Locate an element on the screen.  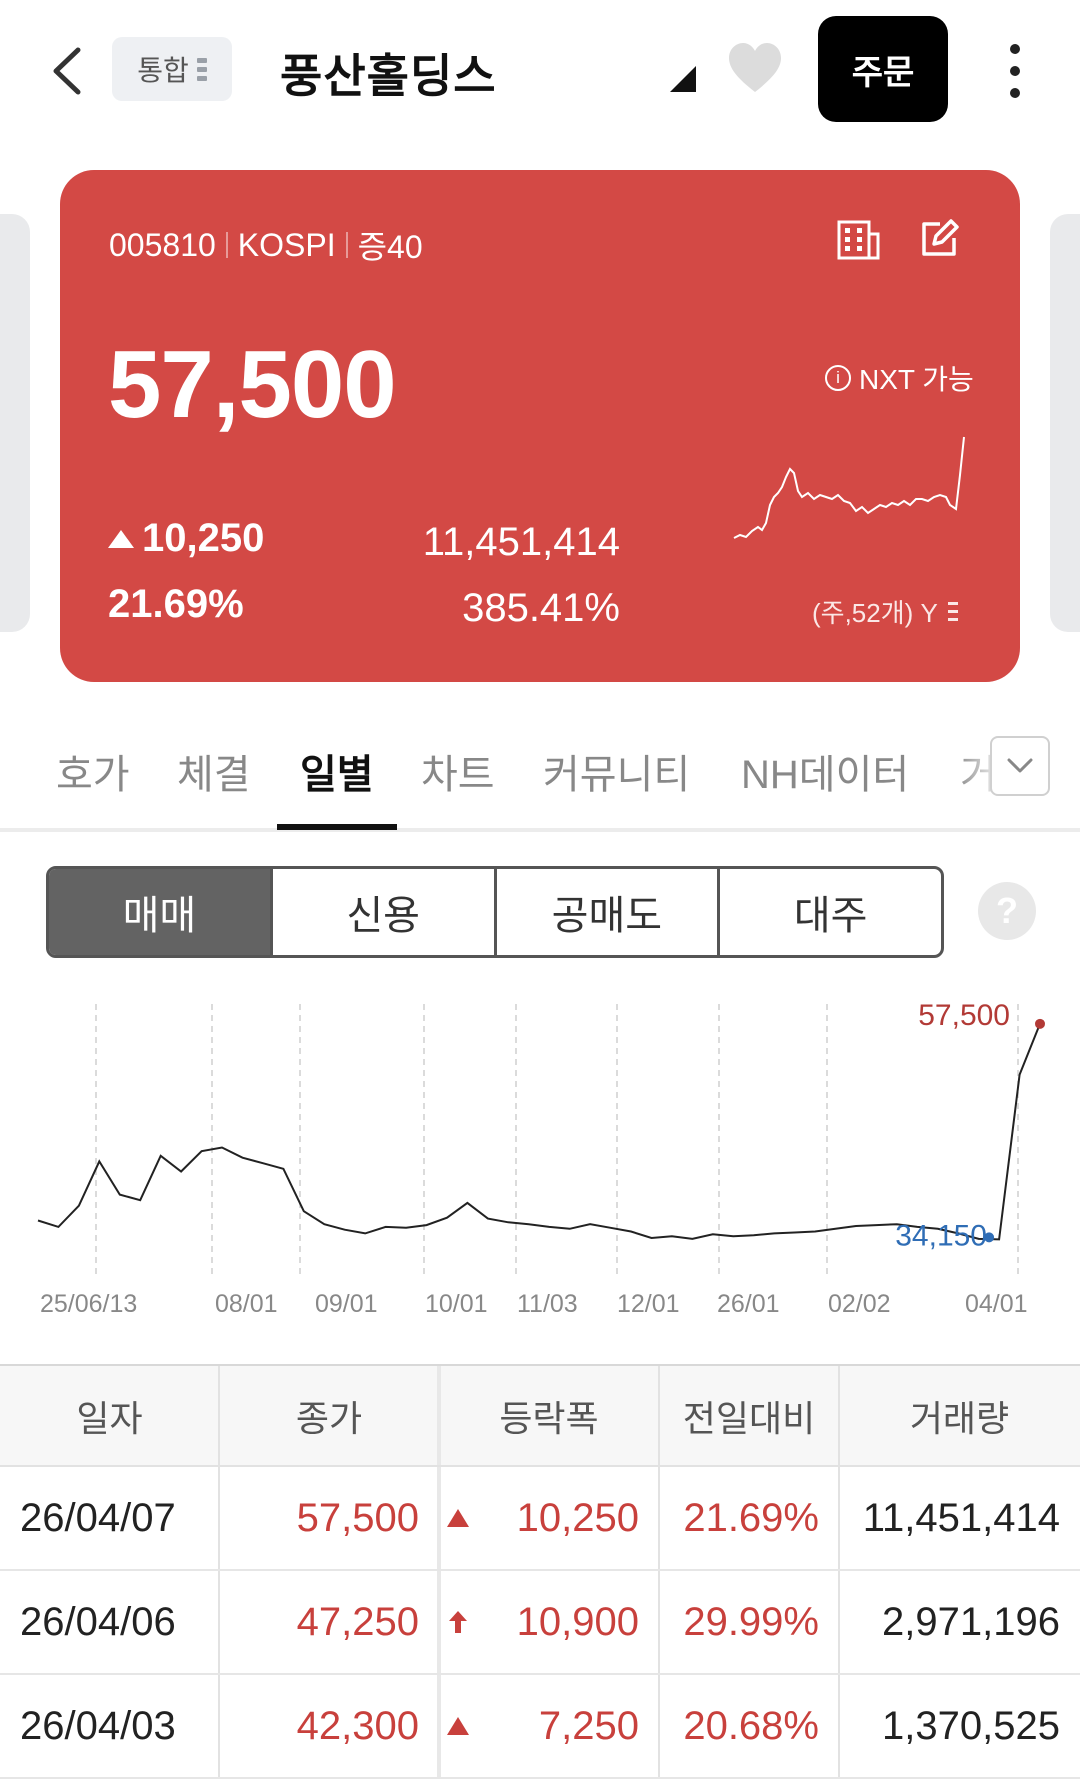
chart-grid is located at coordinates (557, 1140).